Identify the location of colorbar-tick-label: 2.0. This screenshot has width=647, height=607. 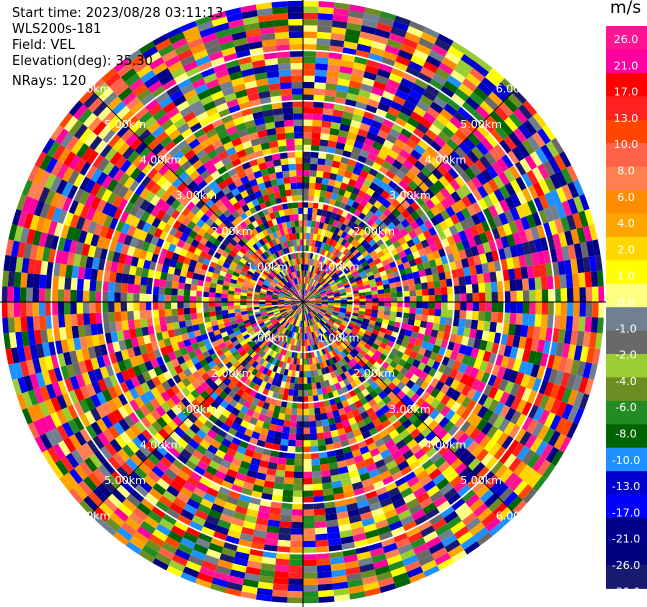
(626, 249).